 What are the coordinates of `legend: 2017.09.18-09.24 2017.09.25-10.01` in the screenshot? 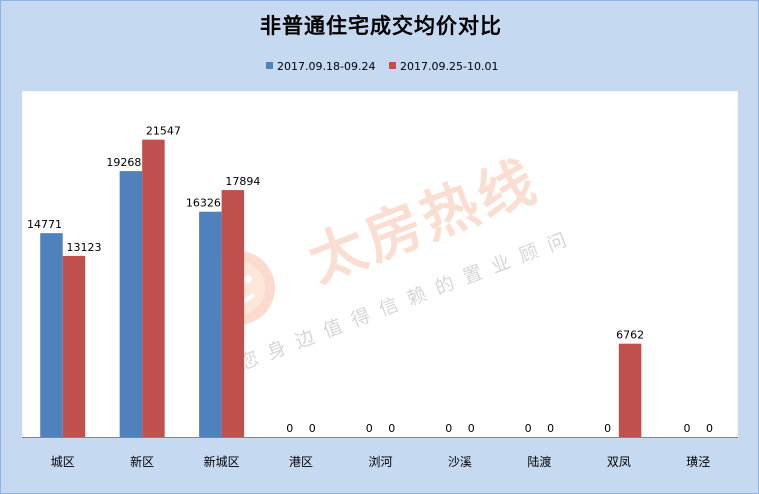 It's located at (382, 66).